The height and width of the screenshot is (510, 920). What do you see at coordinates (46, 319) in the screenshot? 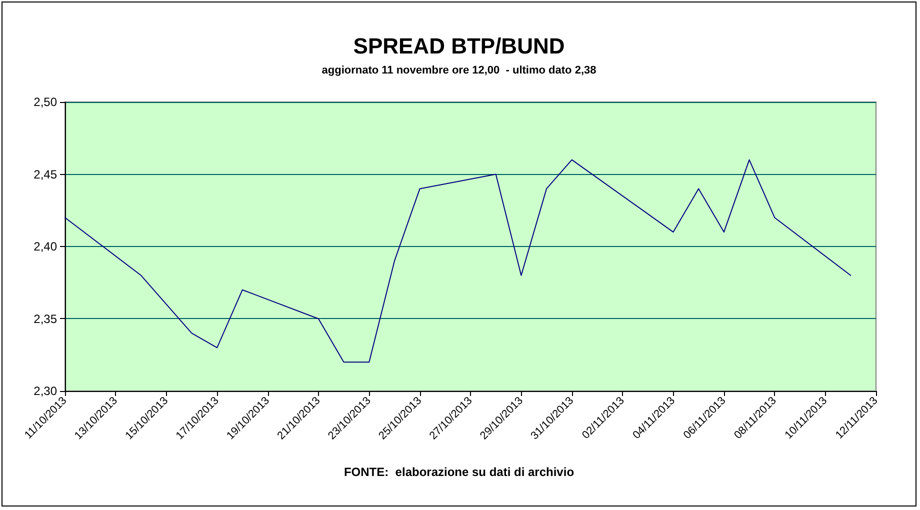
I see `y-tick-label: 2,35` at bounding box center [46, 319].